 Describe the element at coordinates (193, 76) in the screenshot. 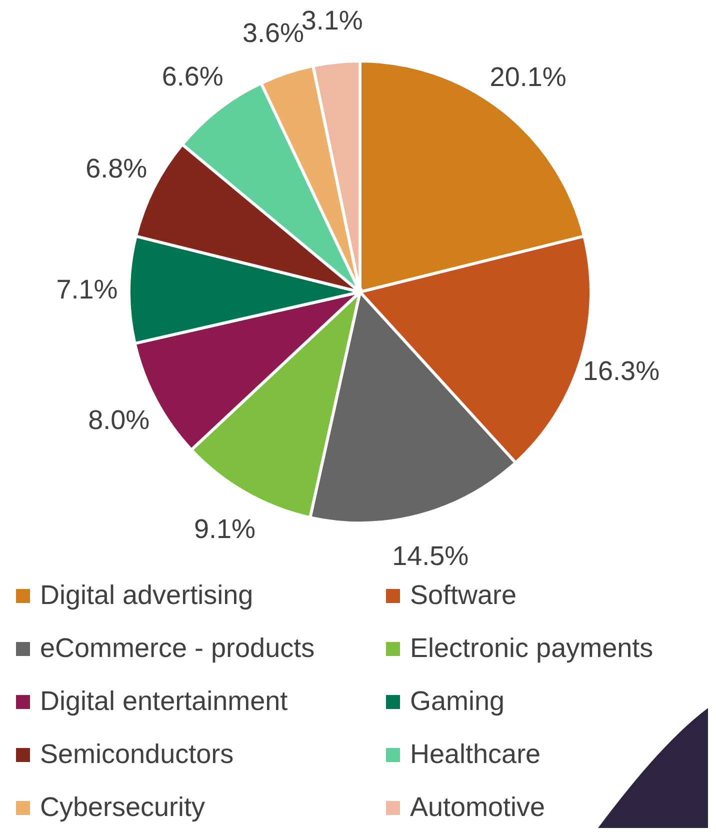

I see `data-label: 6.6%` at that location.